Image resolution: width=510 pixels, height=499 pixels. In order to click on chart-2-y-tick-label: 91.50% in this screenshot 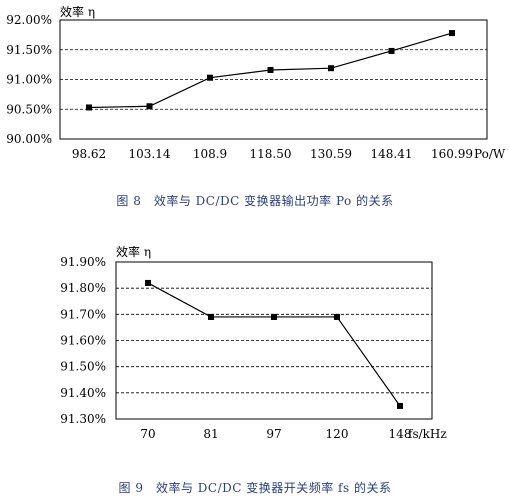, I will do `click(83, 367)`.